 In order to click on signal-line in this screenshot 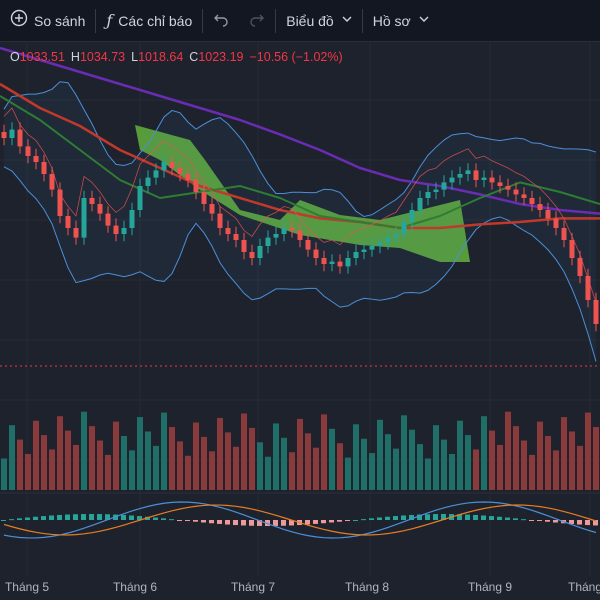, I will do `click(300, 520)`.